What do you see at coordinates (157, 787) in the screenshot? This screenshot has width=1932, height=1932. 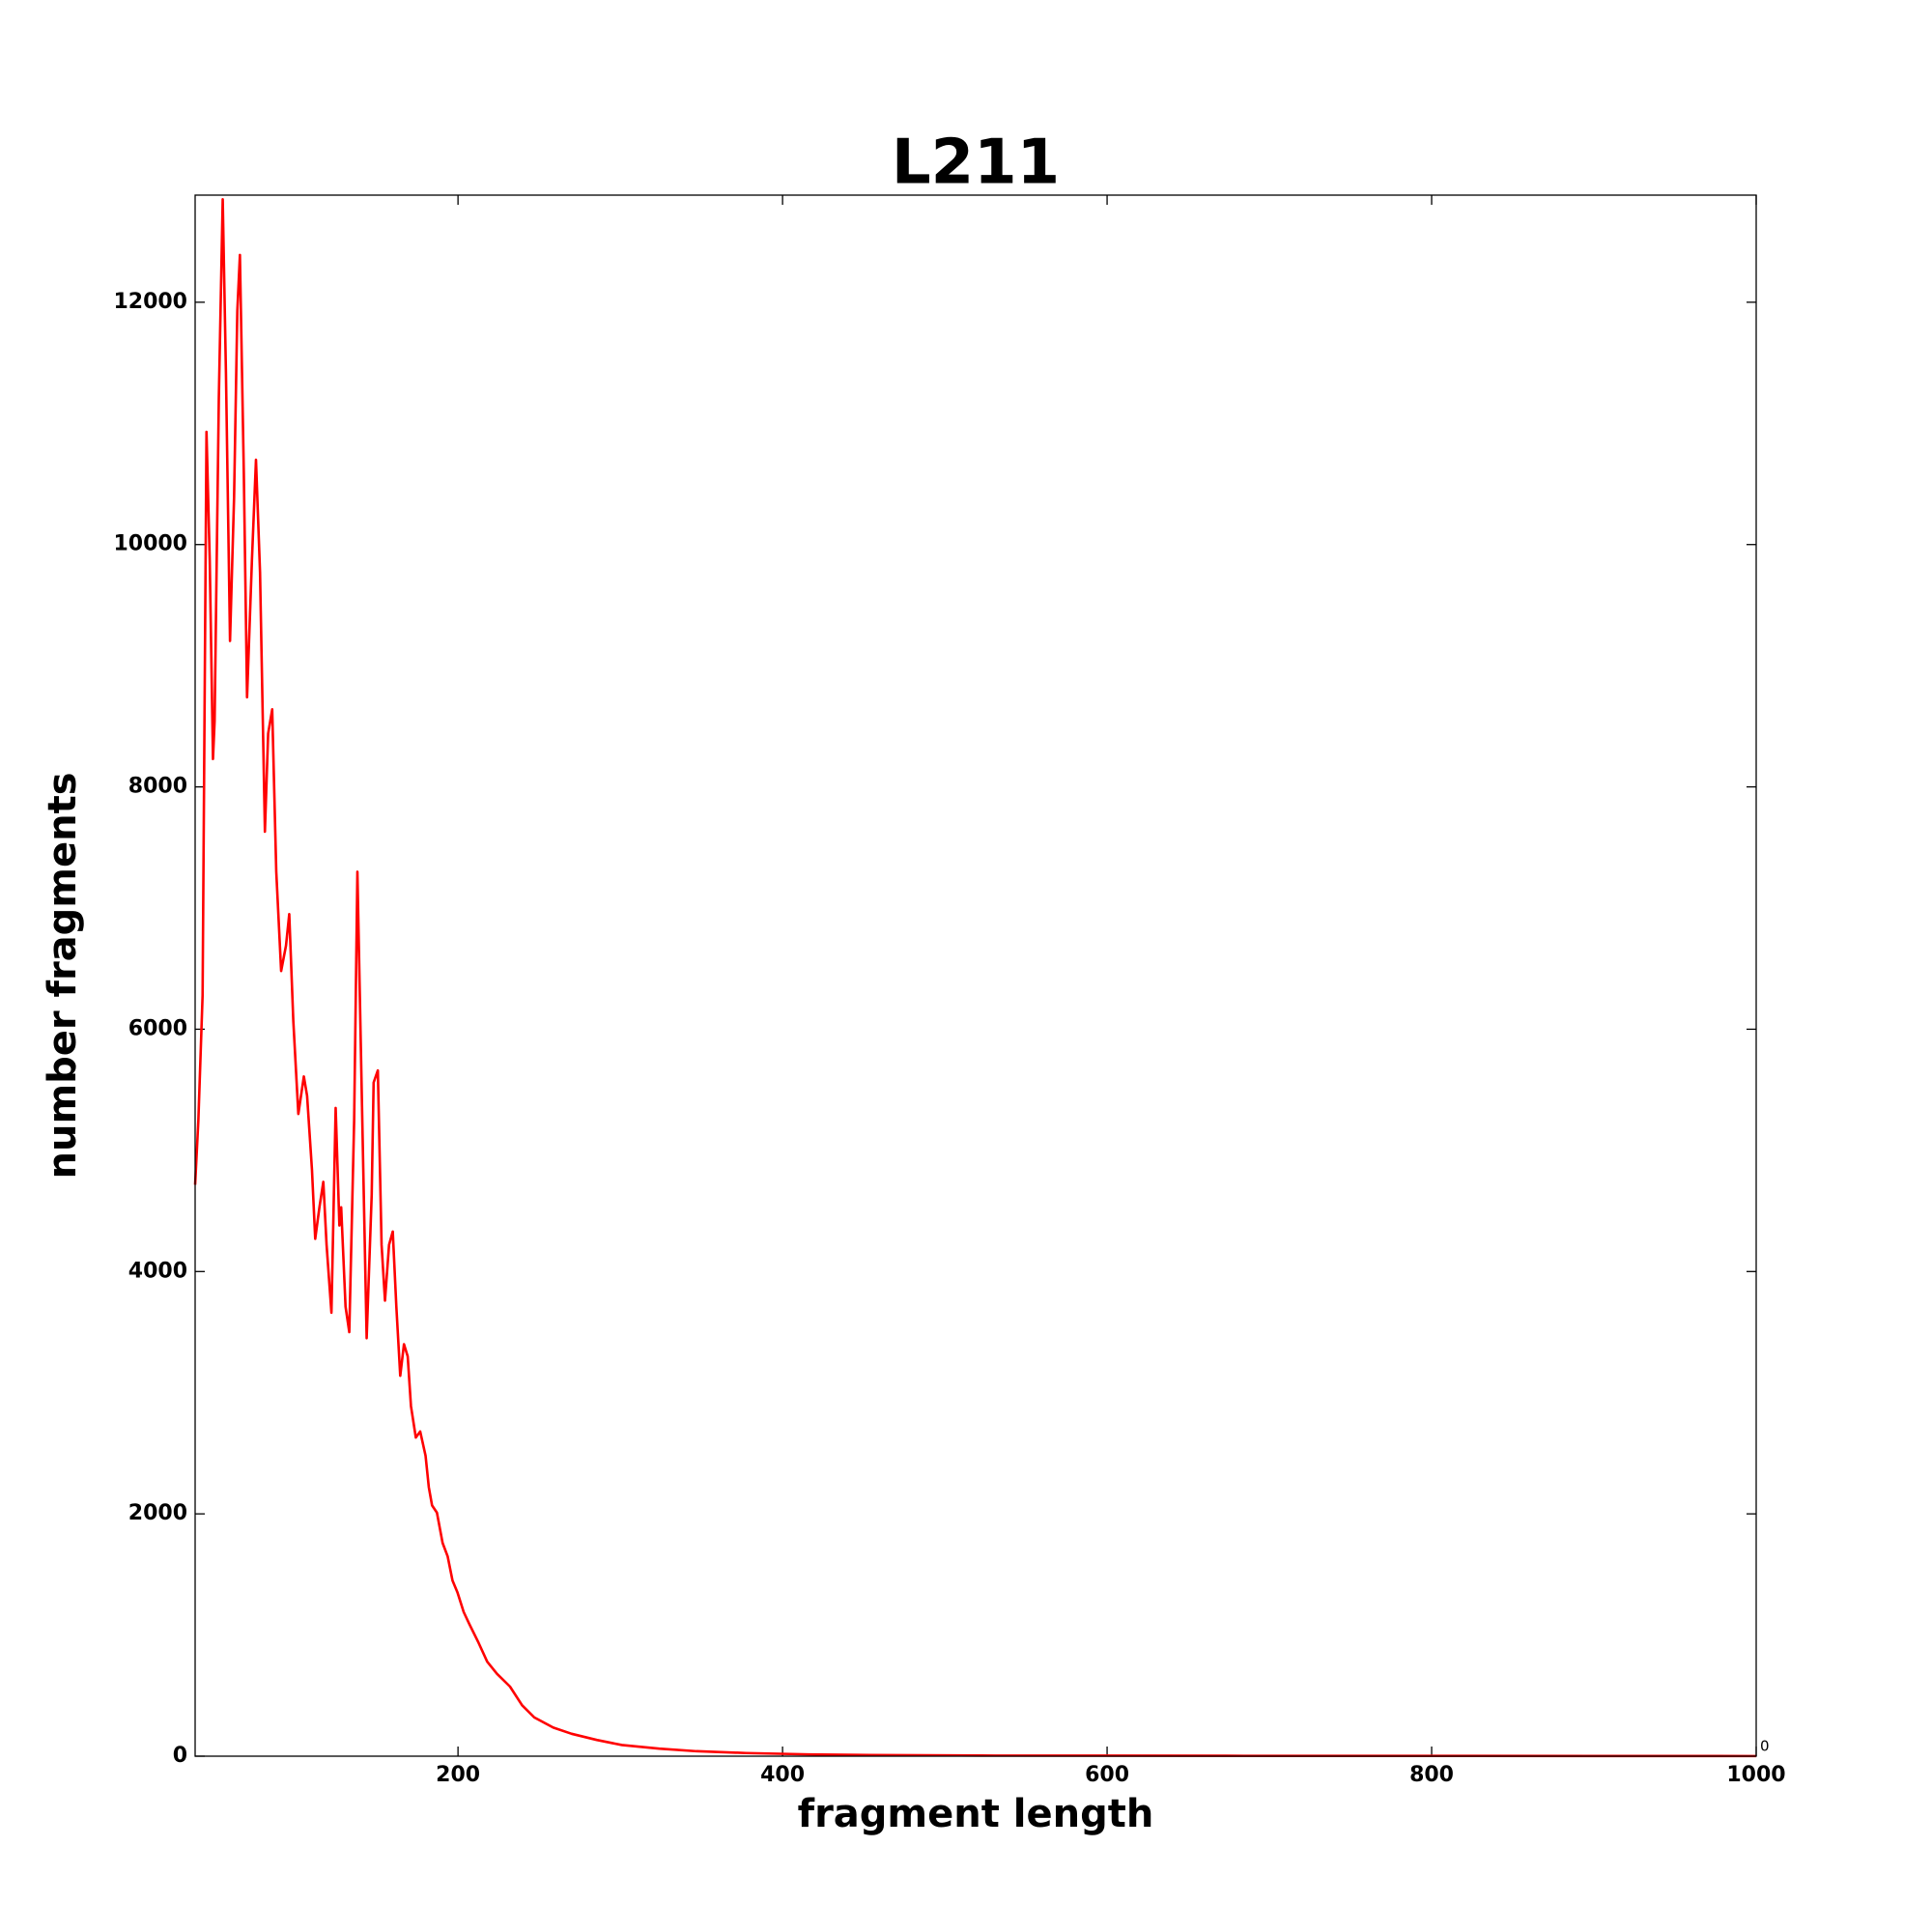 I see `y-tick-label: 8000` at bounding box center [157, 787].